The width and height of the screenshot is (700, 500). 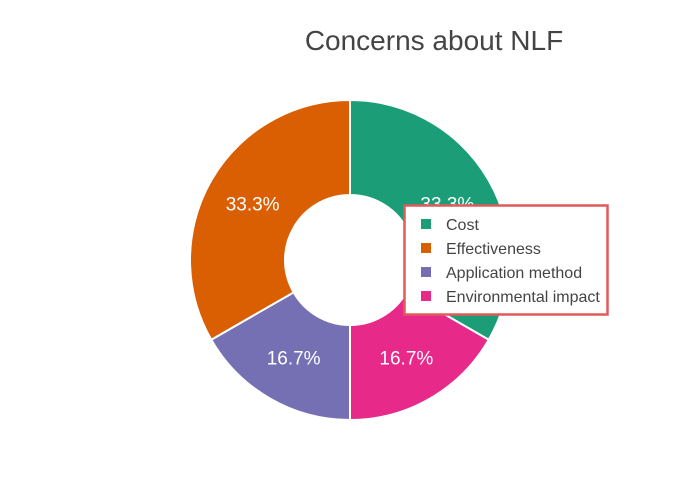 I want to click on legend-label-effectiveness: Effectiveness, so click(x=493, y=249).